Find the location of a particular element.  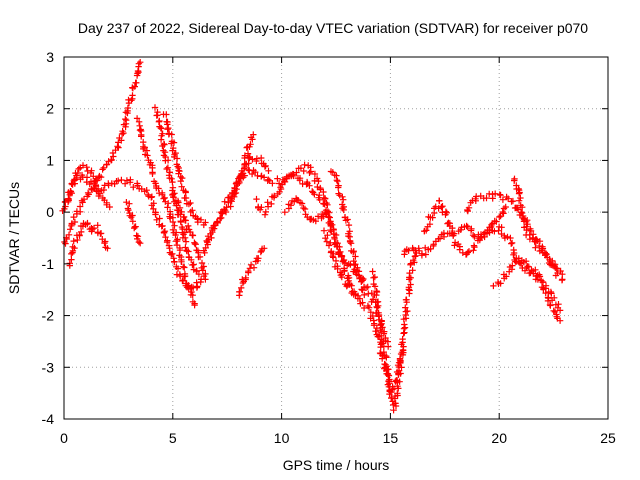

y-tick-label: -2 is located at coordinates (48, 316).